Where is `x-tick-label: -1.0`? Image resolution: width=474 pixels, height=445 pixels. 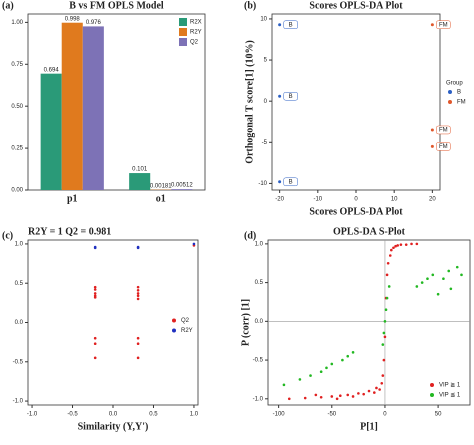
x-tick-label: -1.0 is located at coordinates (32, 415).